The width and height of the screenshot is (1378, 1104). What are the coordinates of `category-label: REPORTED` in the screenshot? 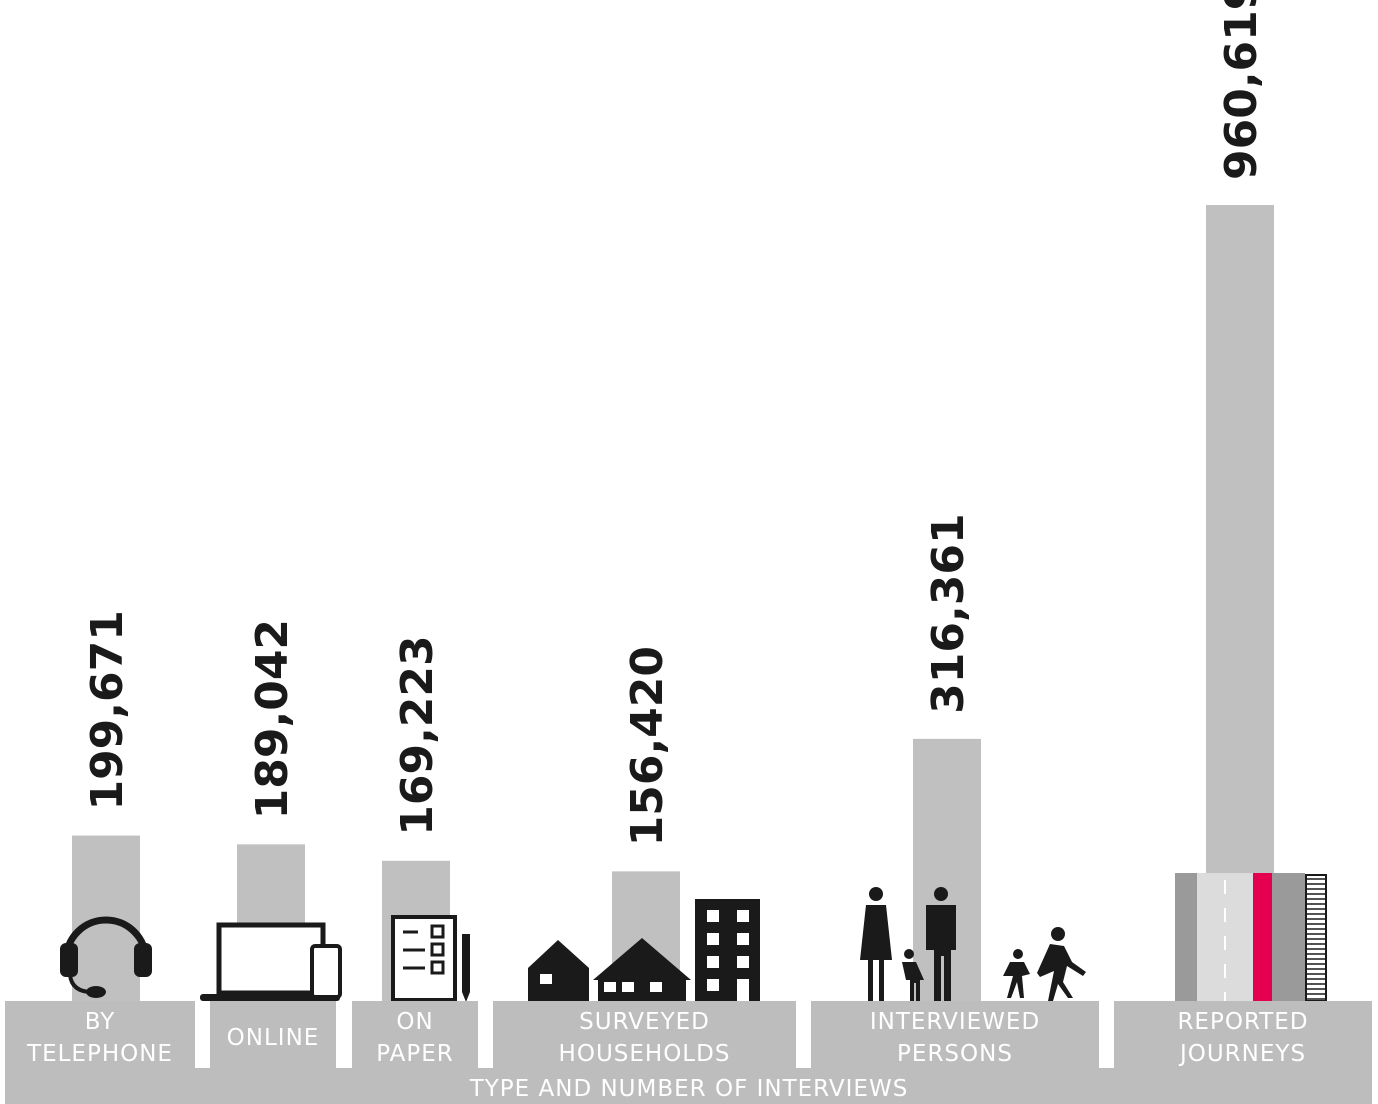 It's located at (1242, 1022).